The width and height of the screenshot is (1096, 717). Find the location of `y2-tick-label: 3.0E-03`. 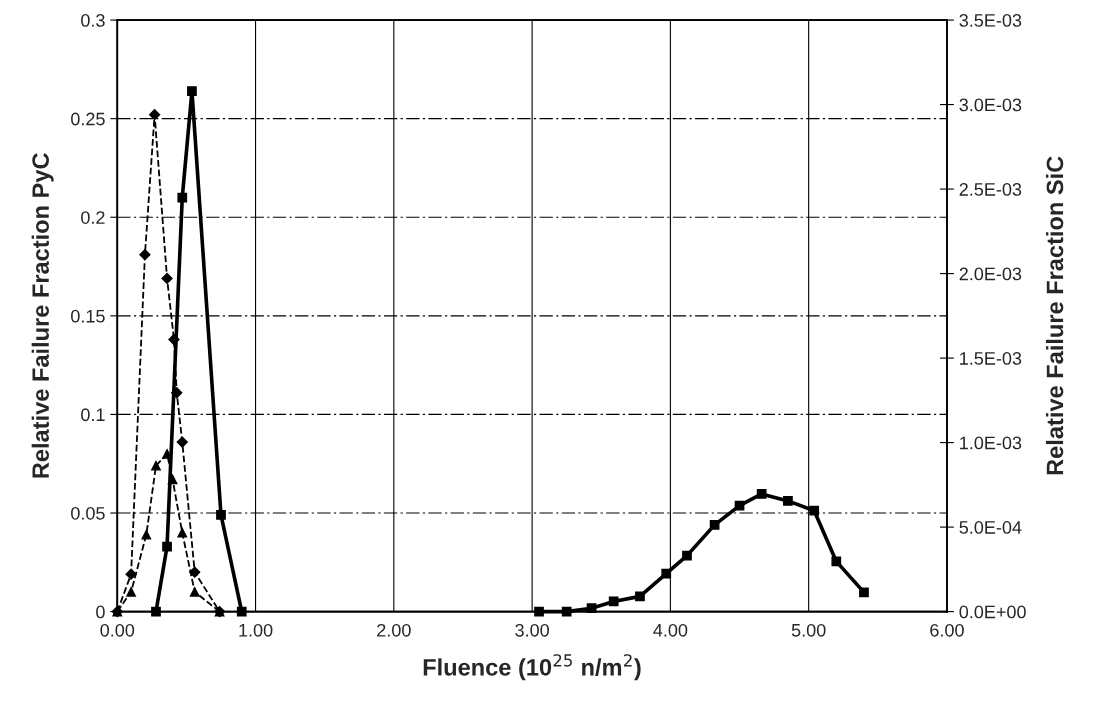

y2-tick-label: 3.0E-03 is located at coordinates (990, 105).